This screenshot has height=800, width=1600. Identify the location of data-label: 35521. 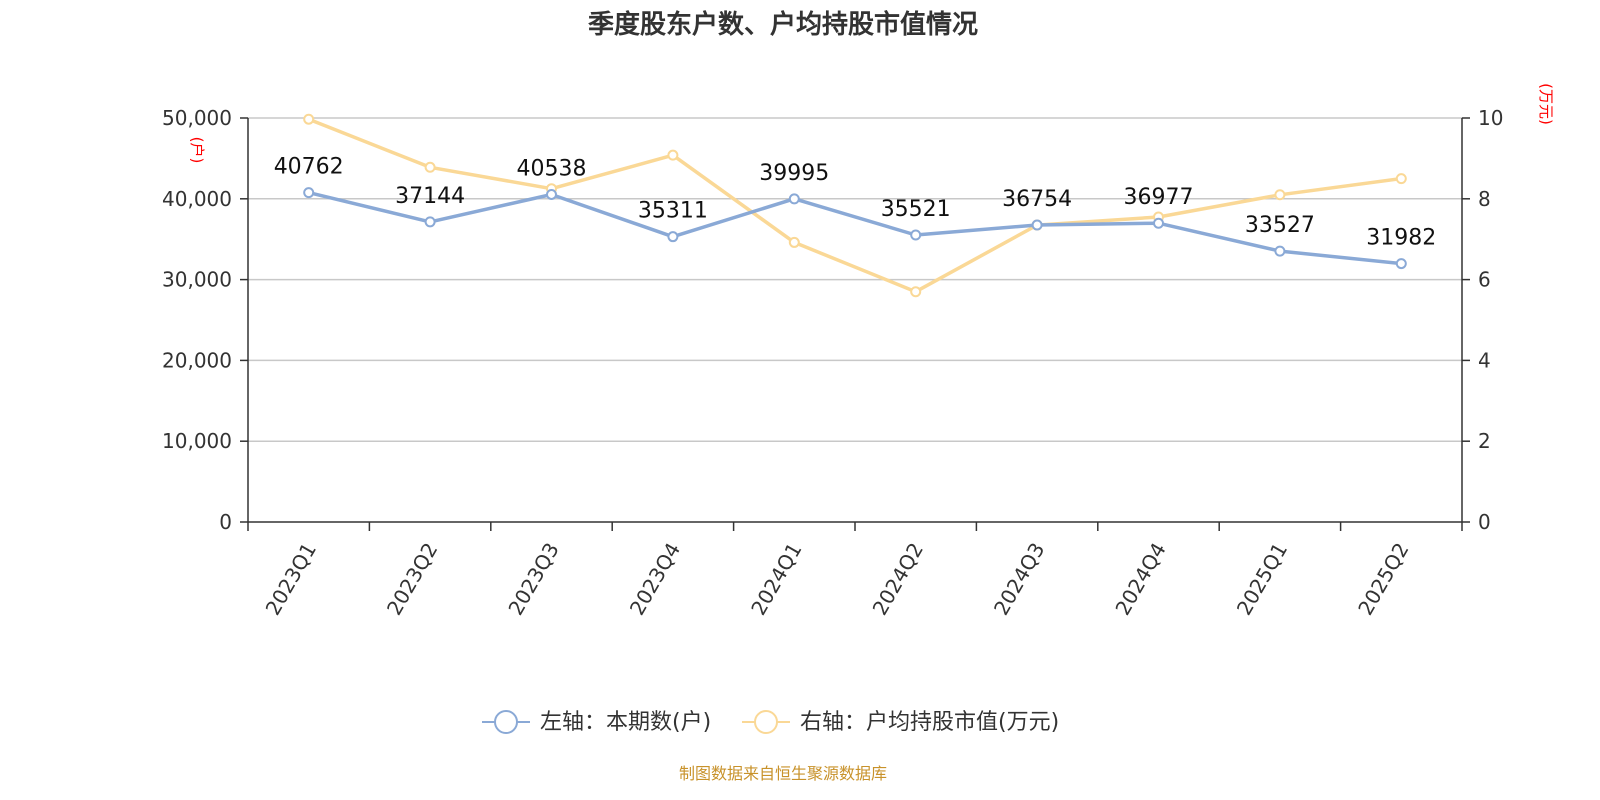
(916, 209).